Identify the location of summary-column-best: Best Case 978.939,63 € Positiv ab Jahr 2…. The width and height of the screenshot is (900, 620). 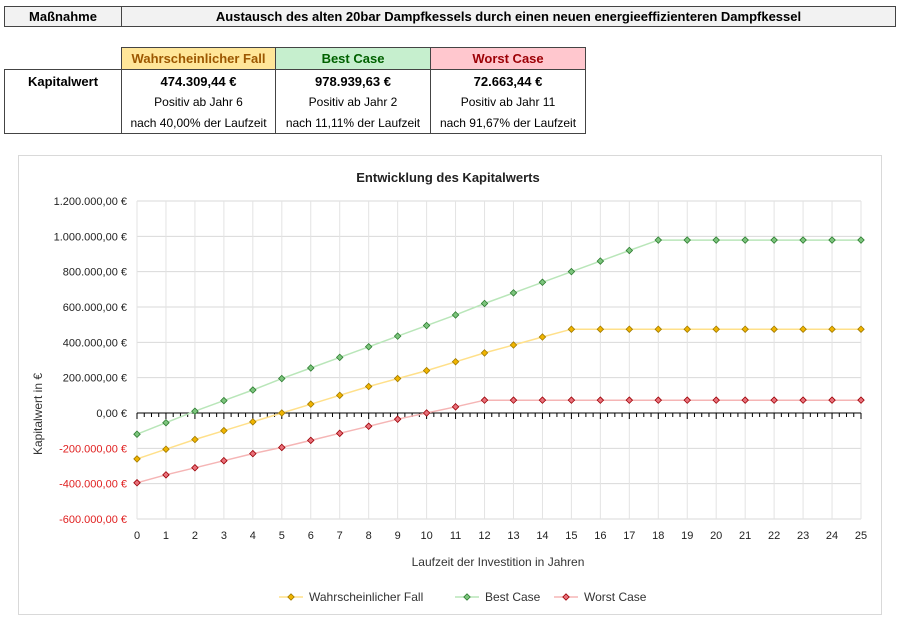
(353, 90).